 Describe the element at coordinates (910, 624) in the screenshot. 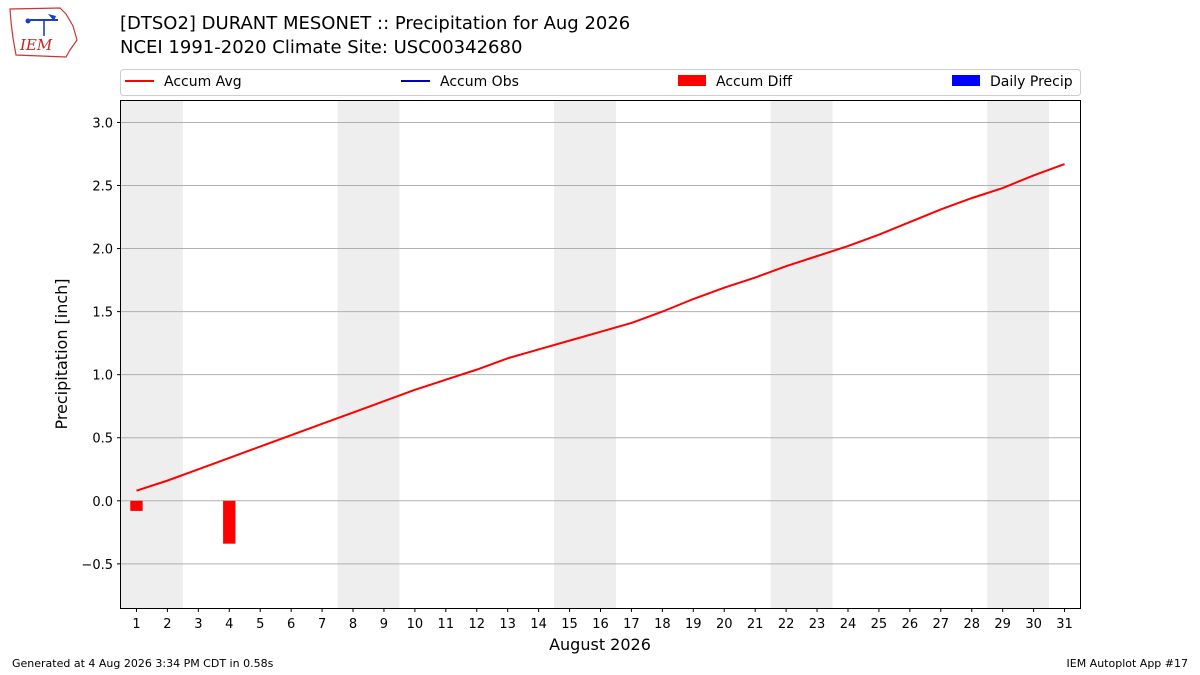

I see `x-tick-label: 26` at that location.